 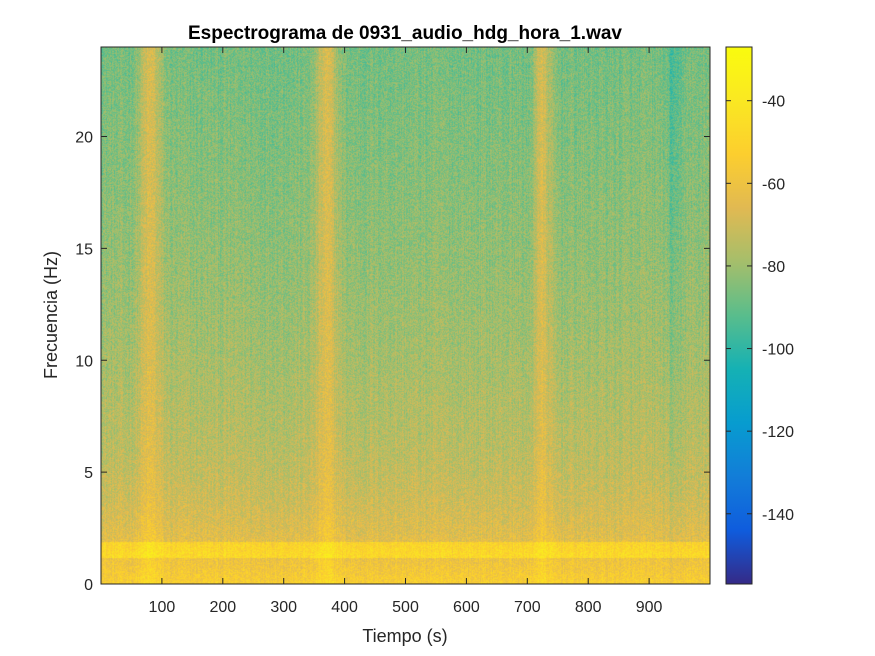 What do you see at coordinates (778, 515) in the screenshot?
I see `colorbar-tick-label: -140` at bounding box center [778, 515].